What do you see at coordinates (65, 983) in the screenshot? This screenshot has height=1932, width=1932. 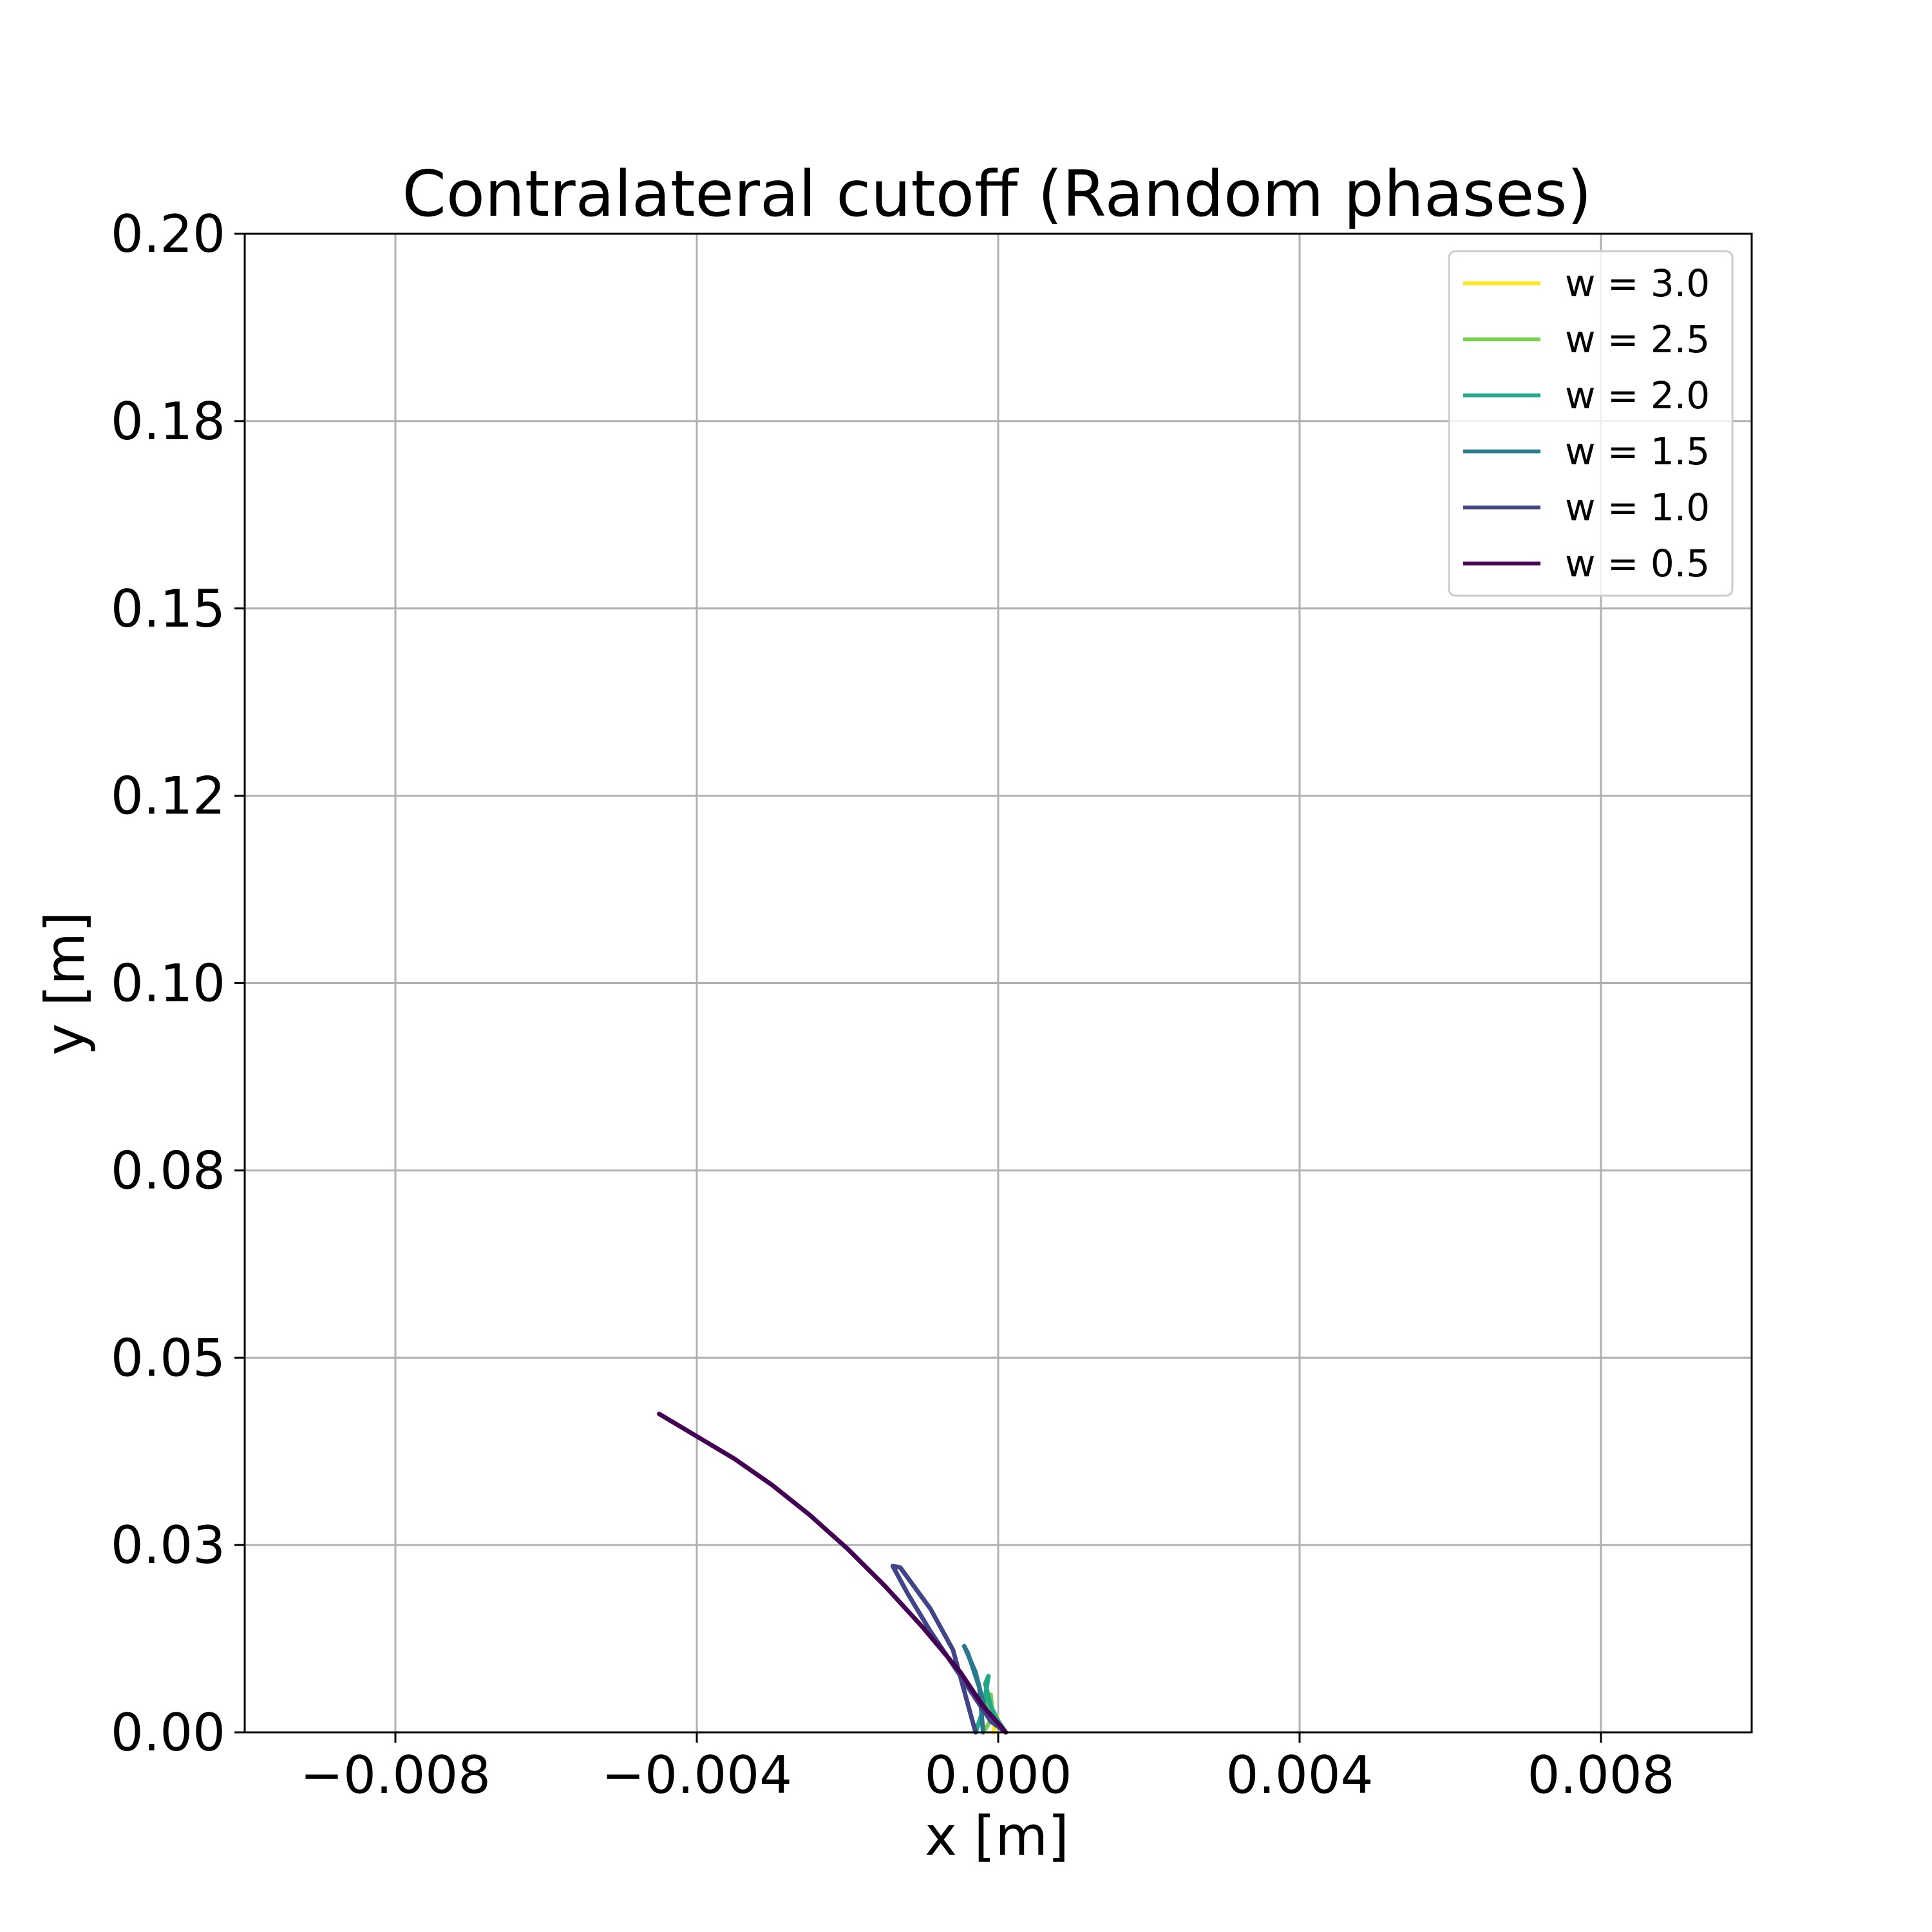 I see `y-axis-label: y [m]` at bounding box center [65, 983].